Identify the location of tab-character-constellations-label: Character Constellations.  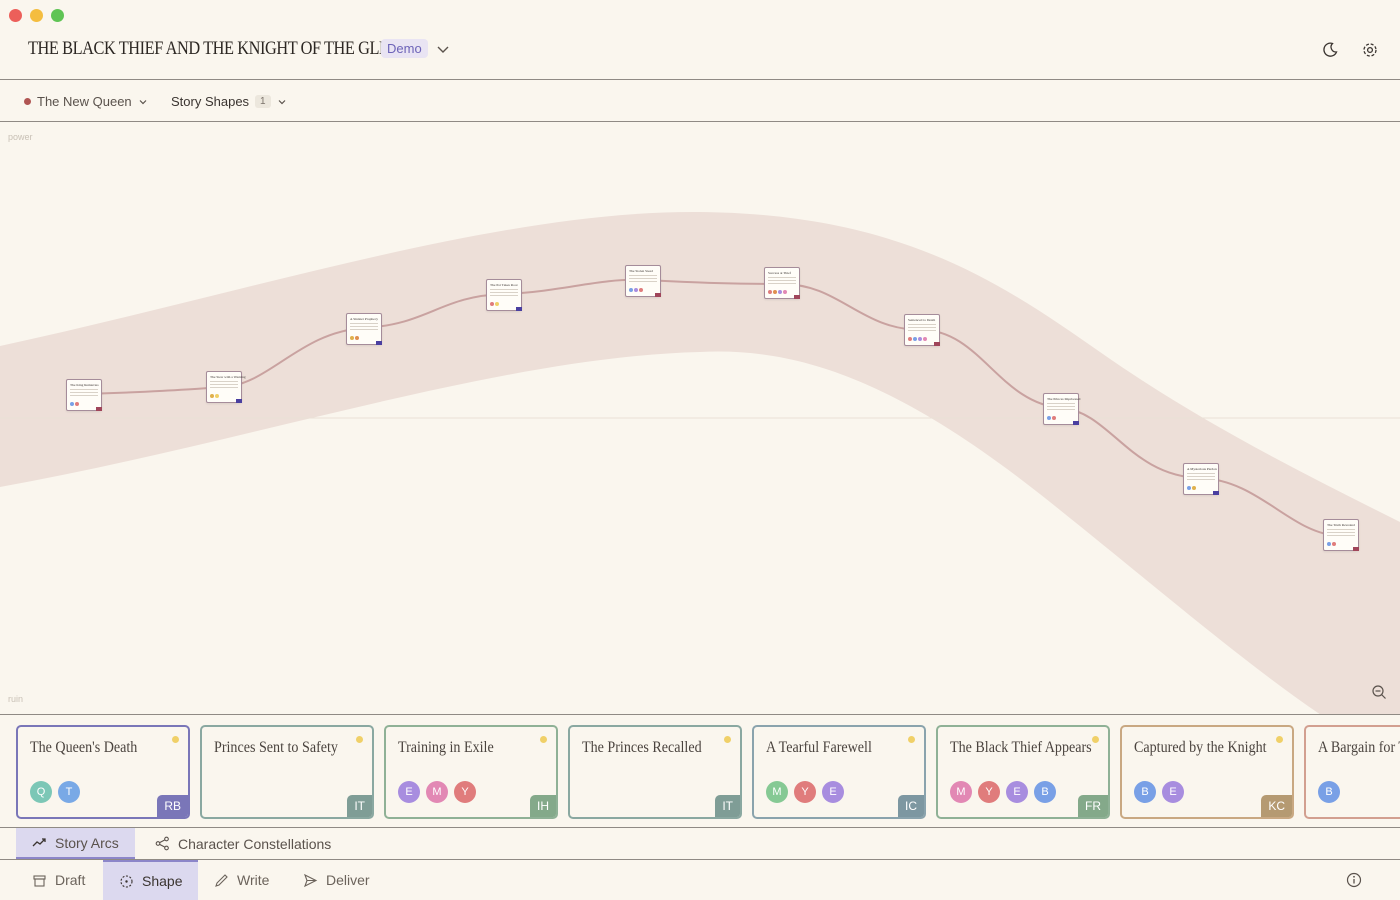
(255, 843).